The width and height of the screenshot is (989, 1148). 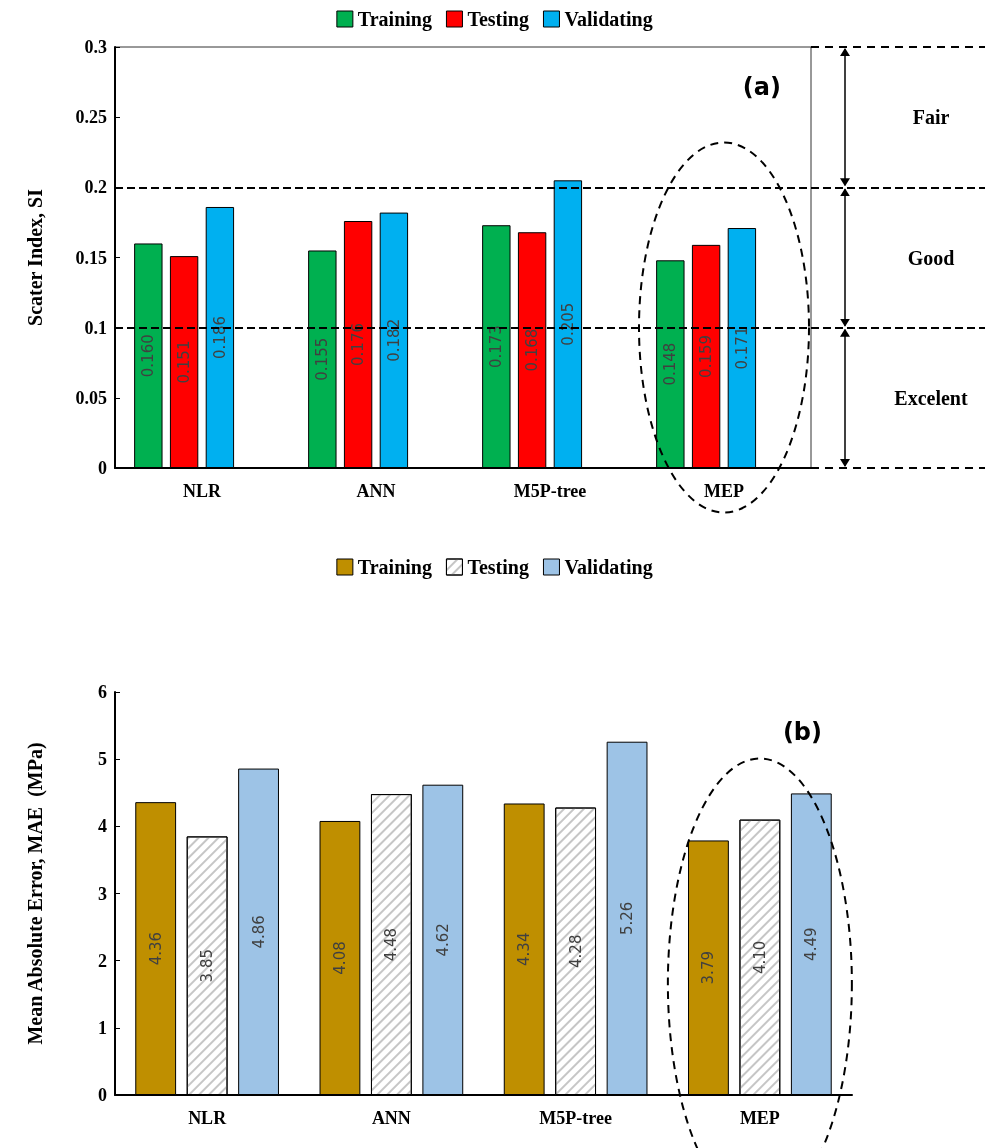 I want to click on data-label: 5.26, so click(x=627, y=918).